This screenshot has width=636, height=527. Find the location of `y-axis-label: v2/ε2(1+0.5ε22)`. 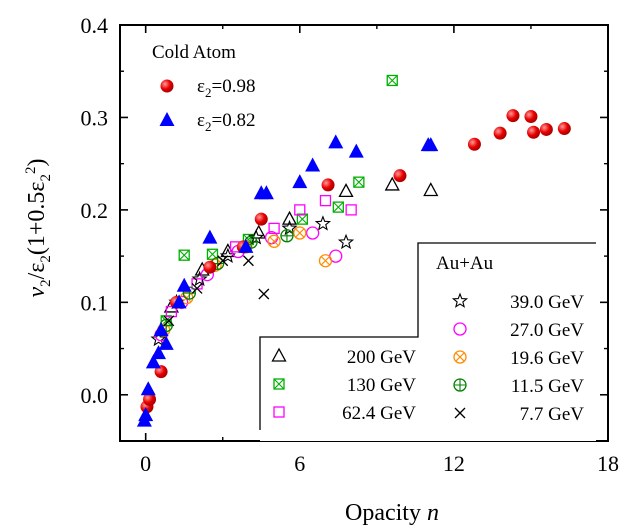

y-axis-label: v2/ε2(1+0.5ε22) is located at coordinates (38, 227).